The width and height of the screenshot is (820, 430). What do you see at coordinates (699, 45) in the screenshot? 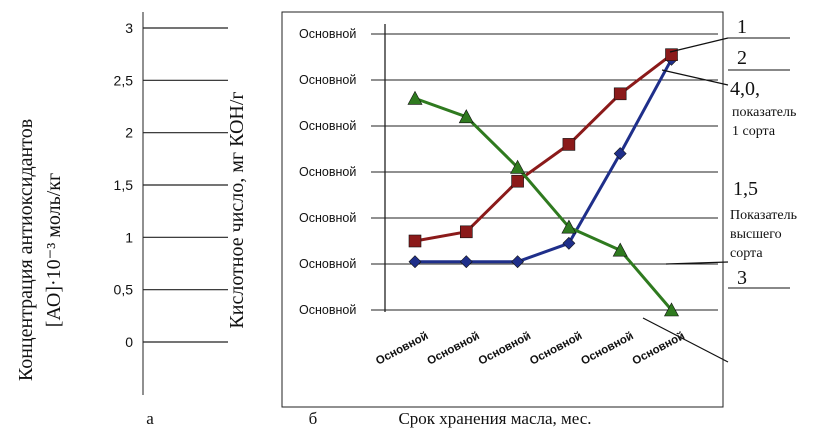
I see `callout-1-leader` at bounding box center [699, 45].